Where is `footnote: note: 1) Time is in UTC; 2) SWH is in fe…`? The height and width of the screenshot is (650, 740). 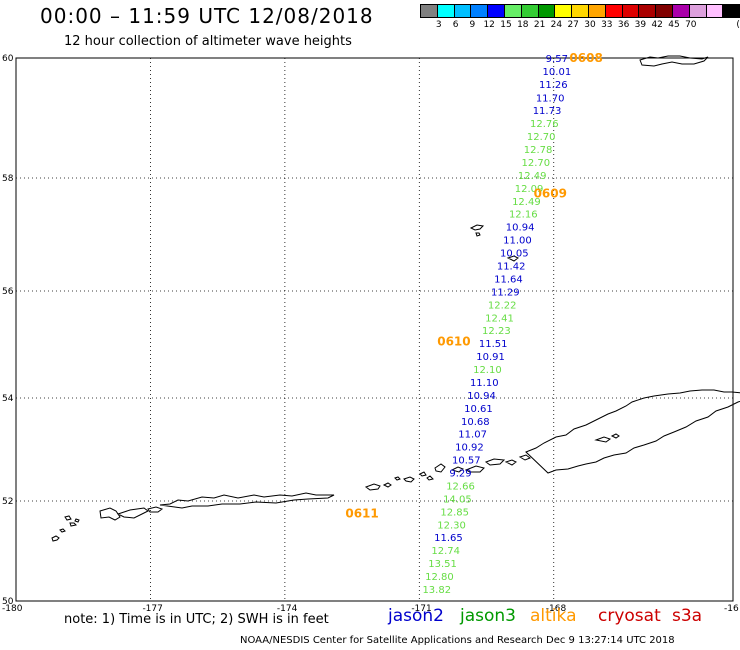 footnote: note: 1) Time is in UTC; 2) SWH is in fe… is located at coordinates (196, 619).